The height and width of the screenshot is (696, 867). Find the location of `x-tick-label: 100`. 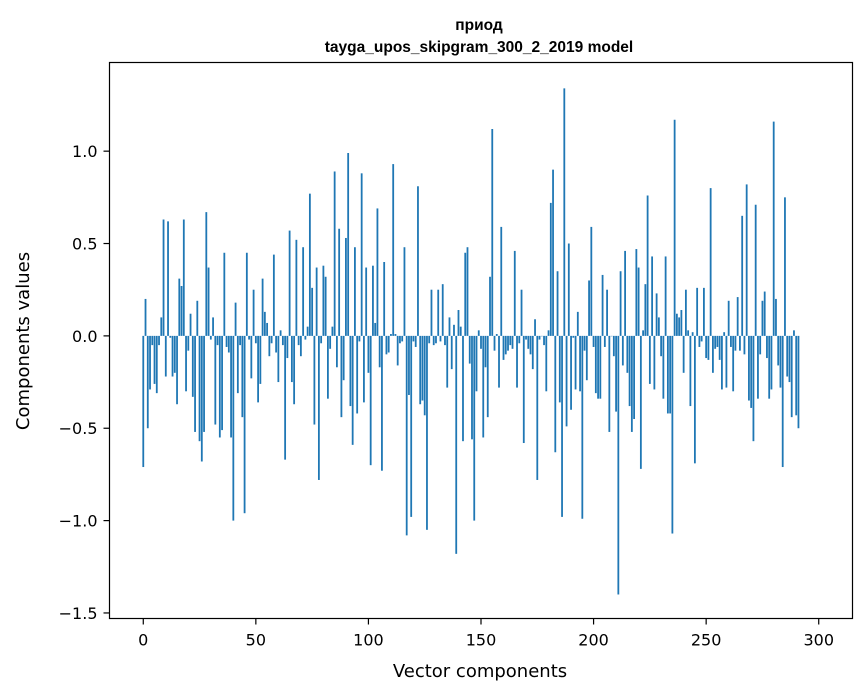

x-tick-label: 100 is located at coordinates (368, 640).